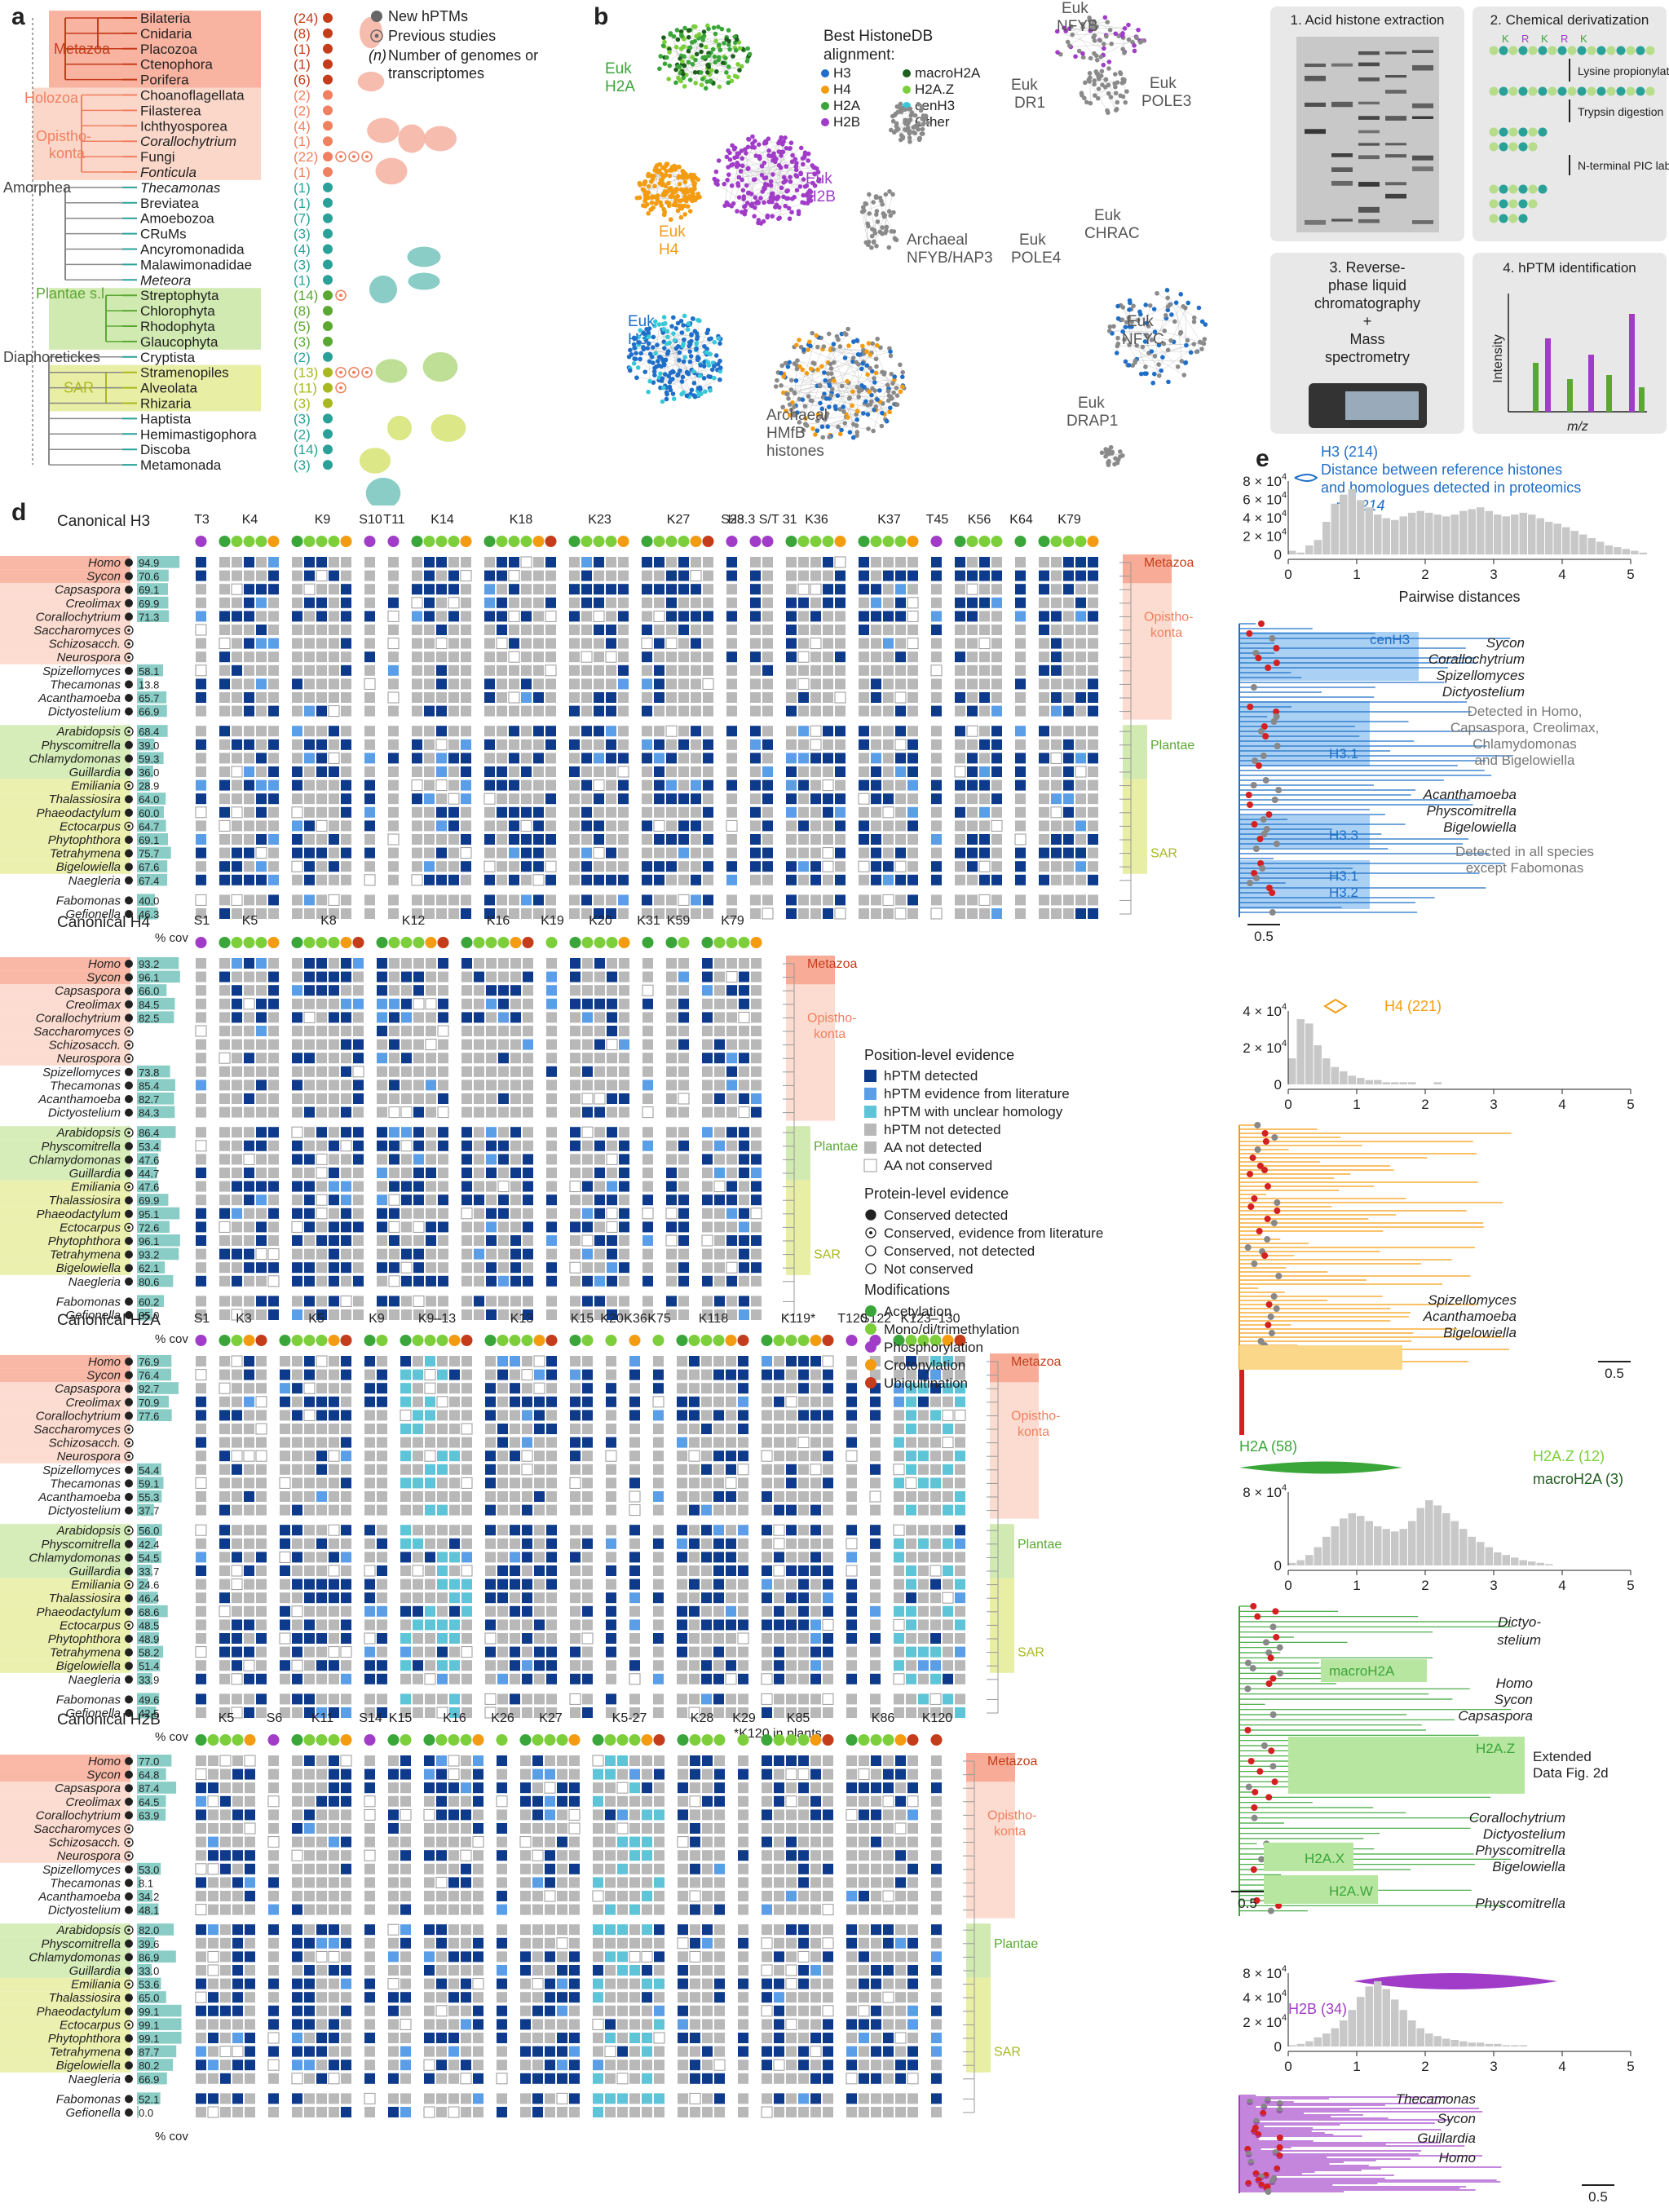  Describe the element at coordinates (145, 1315) in the screenshot. I see `coverage-bar` at that location.